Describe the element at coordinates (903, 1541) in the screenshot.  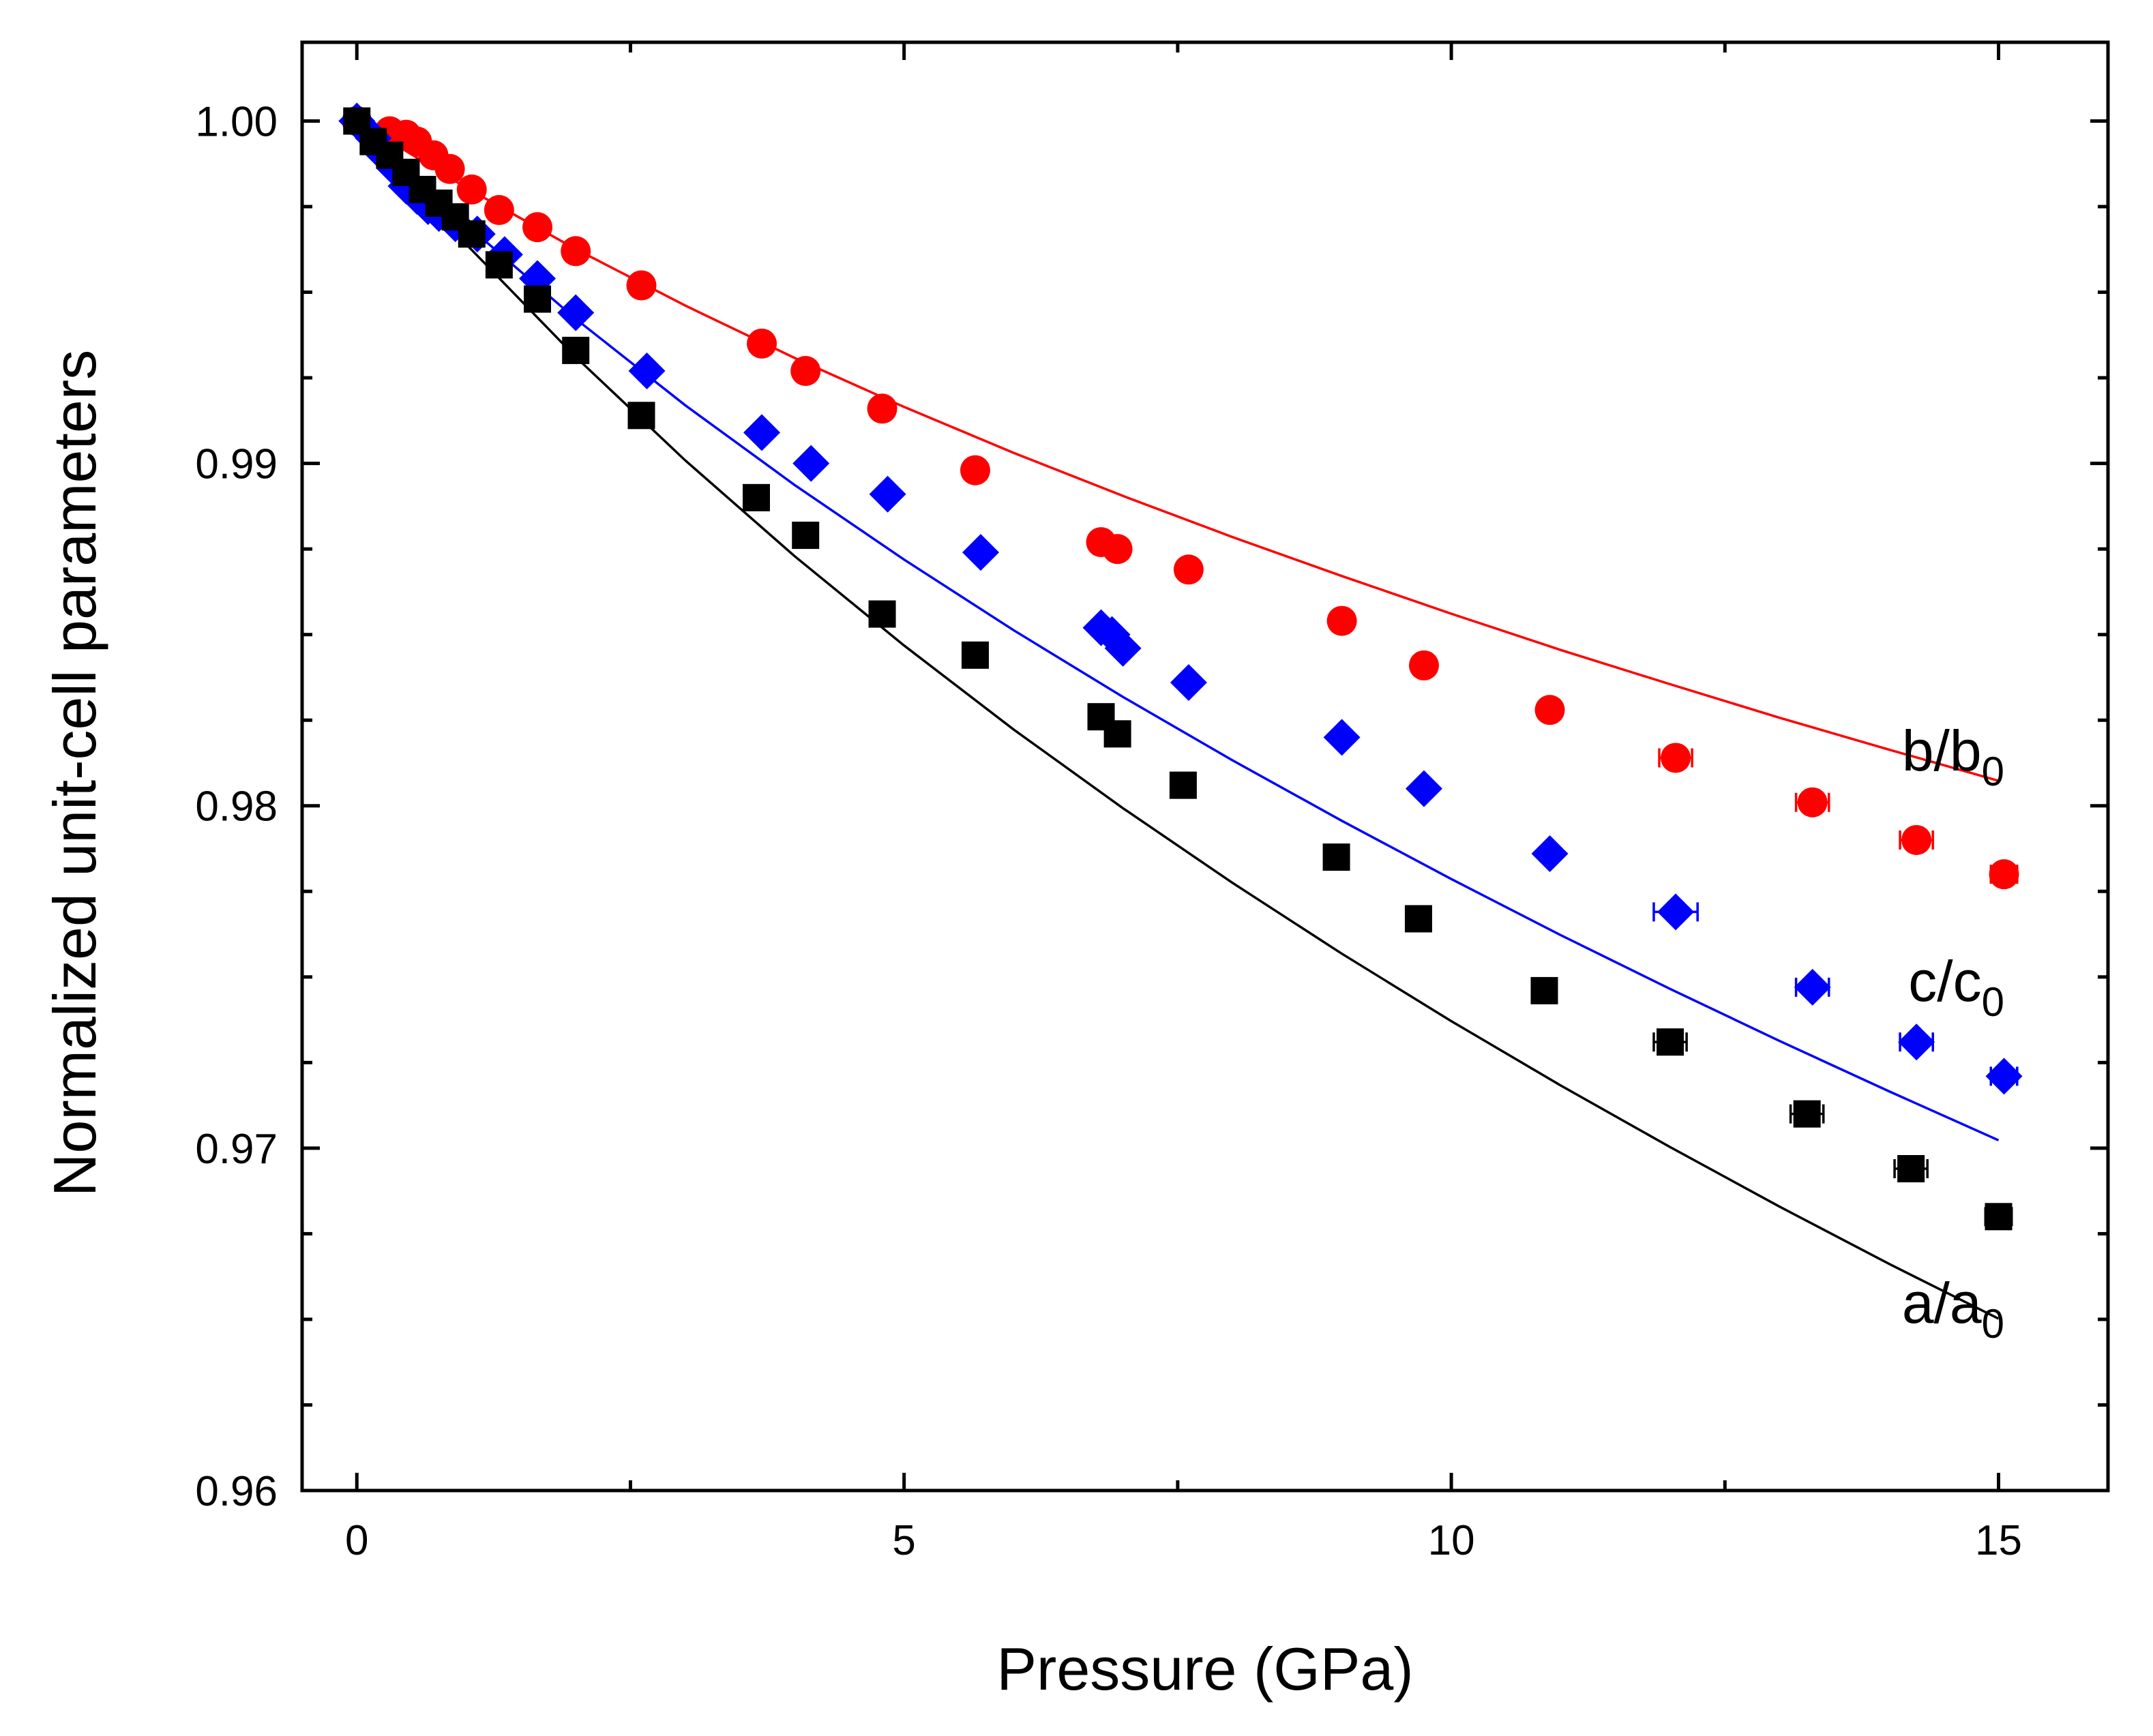
I see `x-tick-label: 5` at that location.